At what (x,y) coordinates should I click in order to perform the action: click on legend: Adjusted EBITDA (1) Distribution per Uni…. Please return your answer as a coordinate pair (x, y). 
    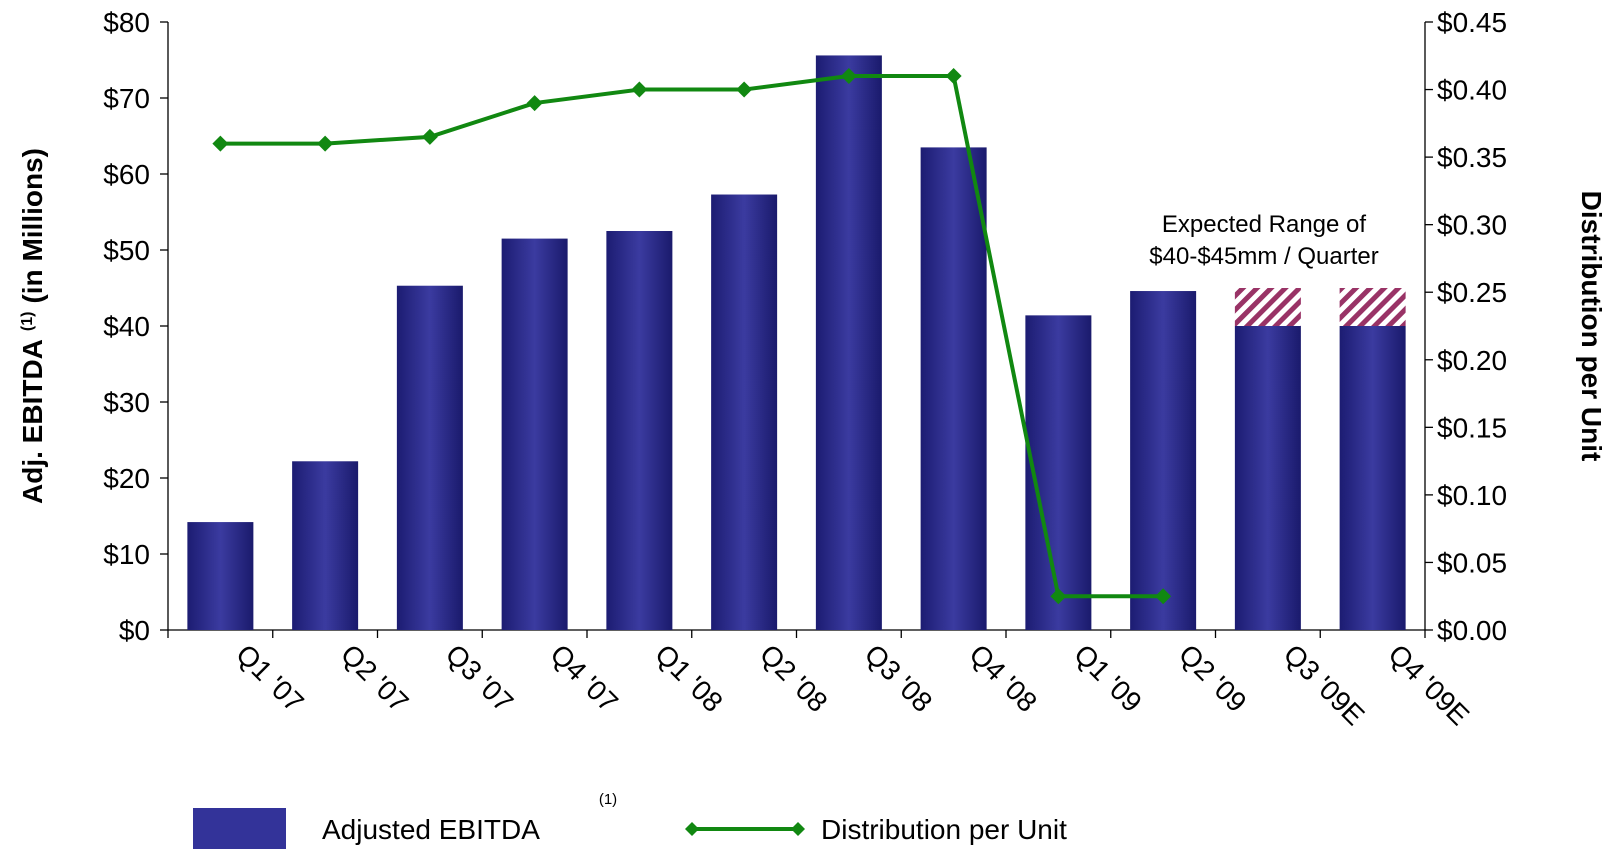
    Looking at the image, I should click on (630, 820).